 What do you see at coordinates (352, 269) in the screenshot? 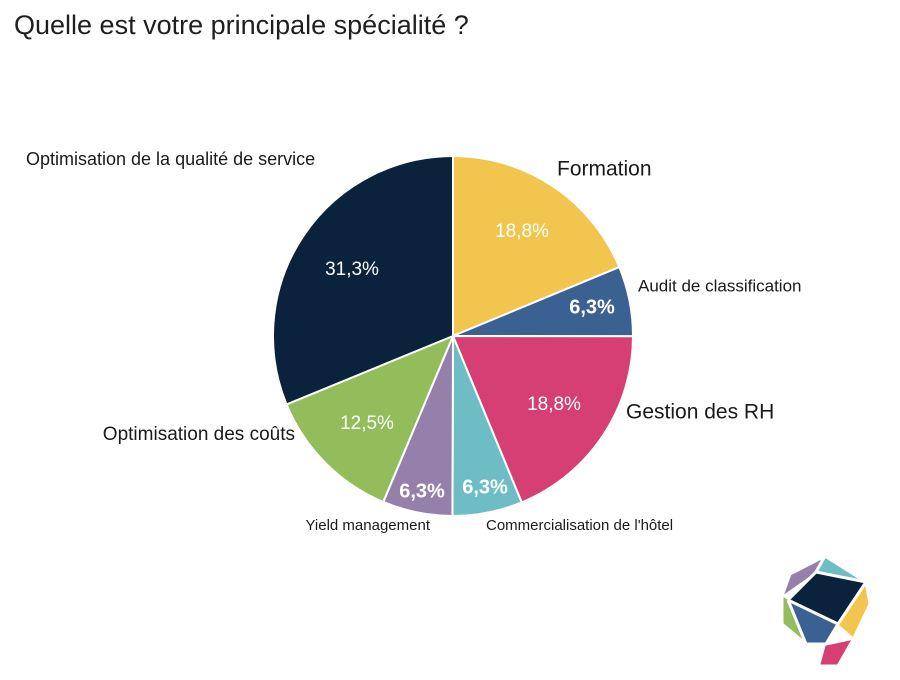
I see `slice-value-label: 31,3%` at bounding box center [352, 269].